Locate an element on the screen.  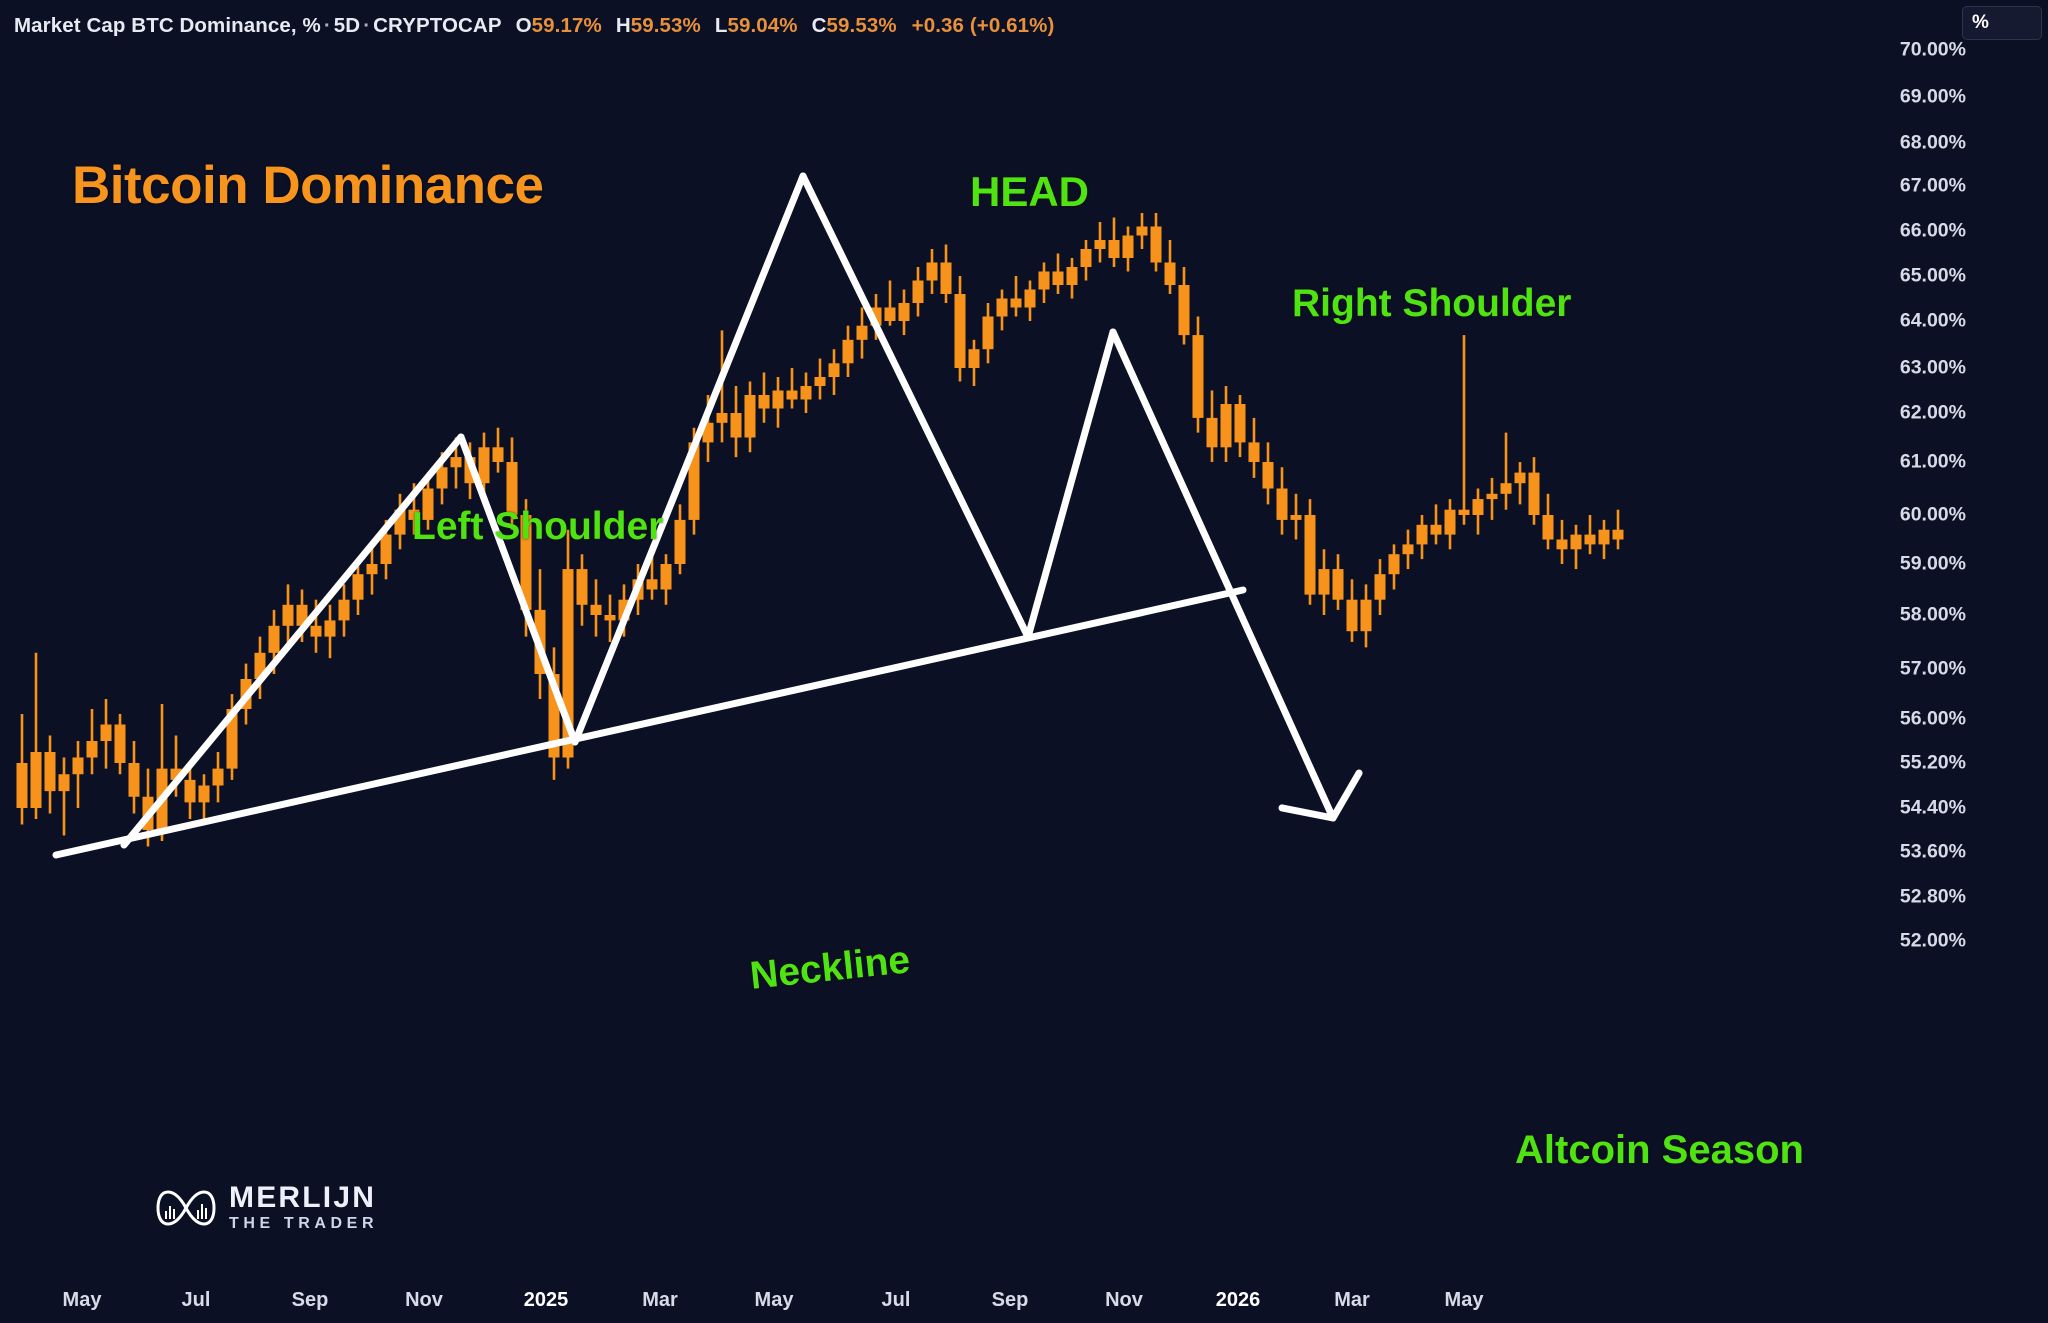
price-tick-14: 56.00% is located at coordinates (1932, 718).